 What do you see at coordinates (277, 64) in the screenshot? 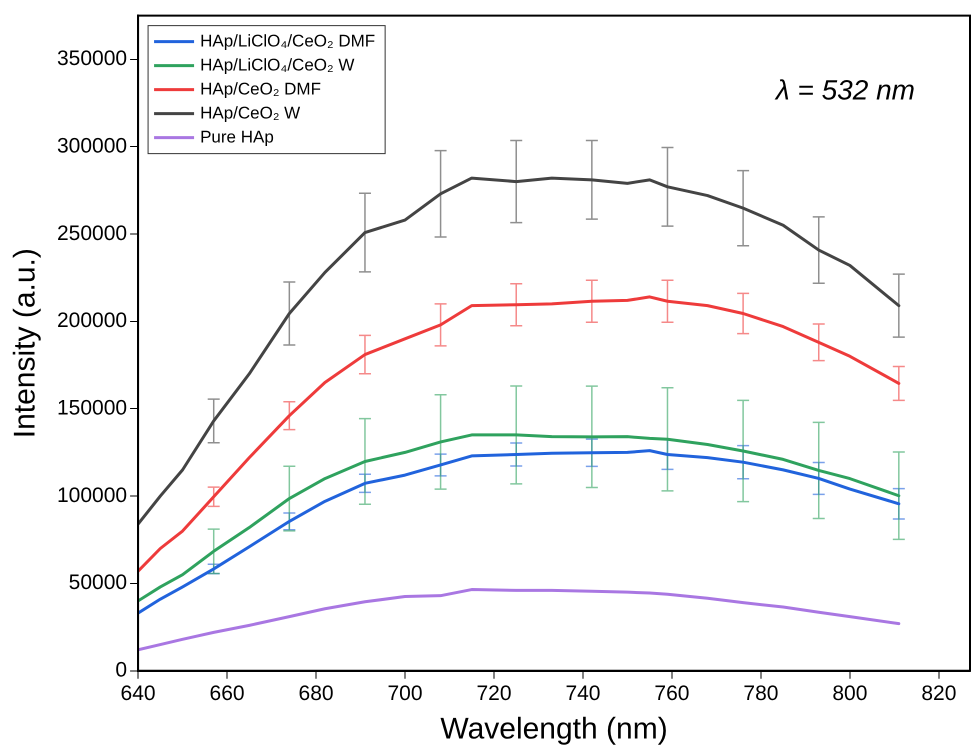
I see `legend-label: HAp/LiClO₄/CeO₂ W` at bounding box center [277, 64].